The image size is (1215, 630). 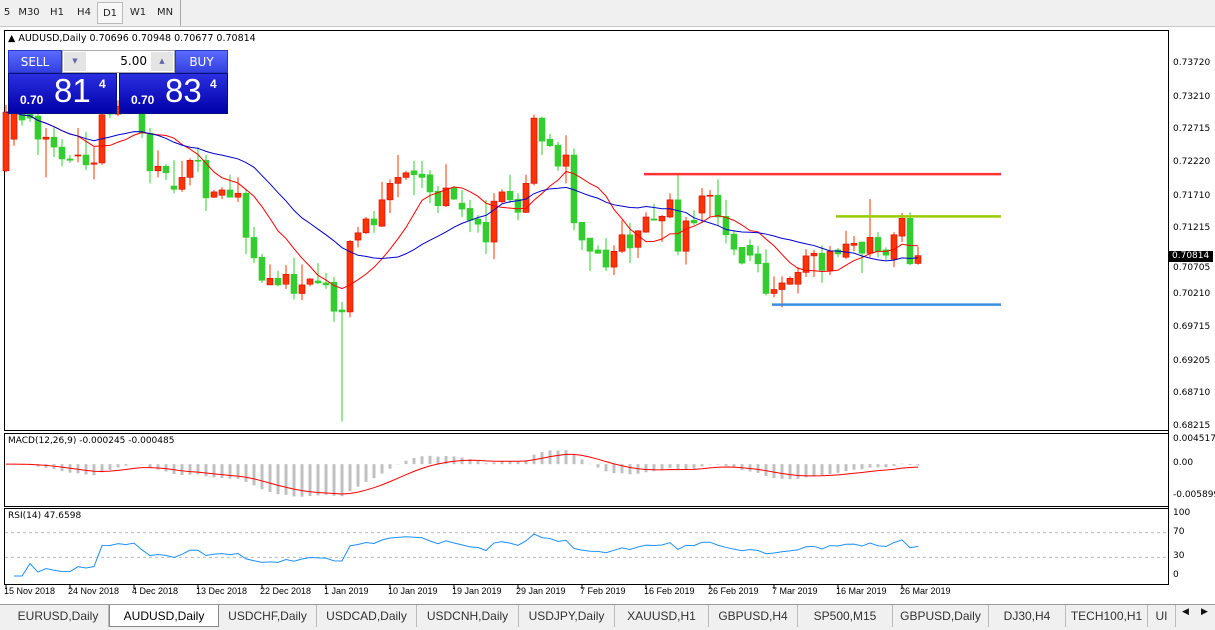 What do you see at coordinates (110, 13) in the screenshot?
I see `tf-d1: D1` at bounding box center [110, 13].